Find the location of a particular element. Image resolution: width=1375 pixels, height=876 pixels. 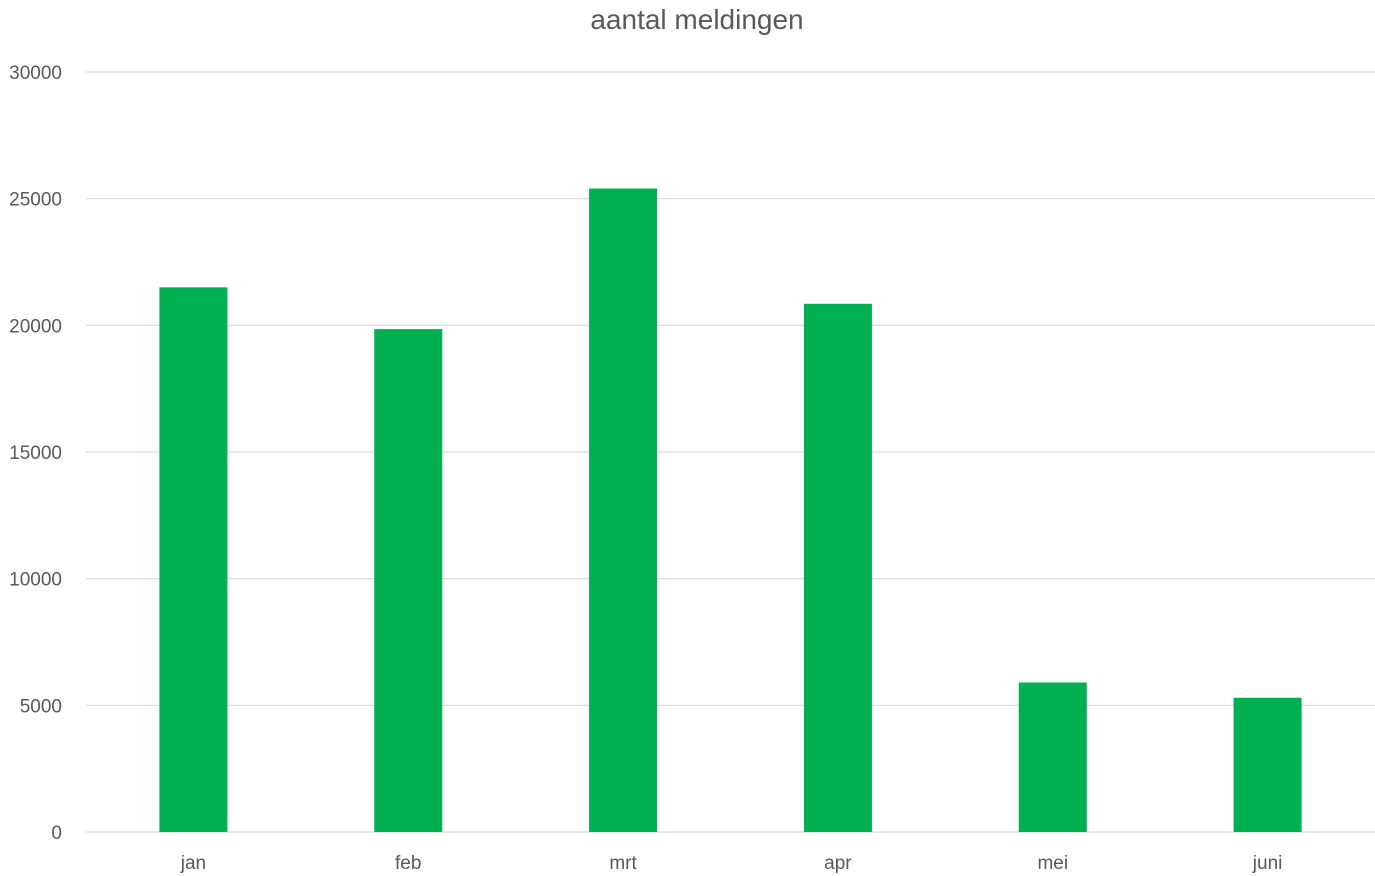

y-tick-label: 5000 is located at coordinates (41, 706).